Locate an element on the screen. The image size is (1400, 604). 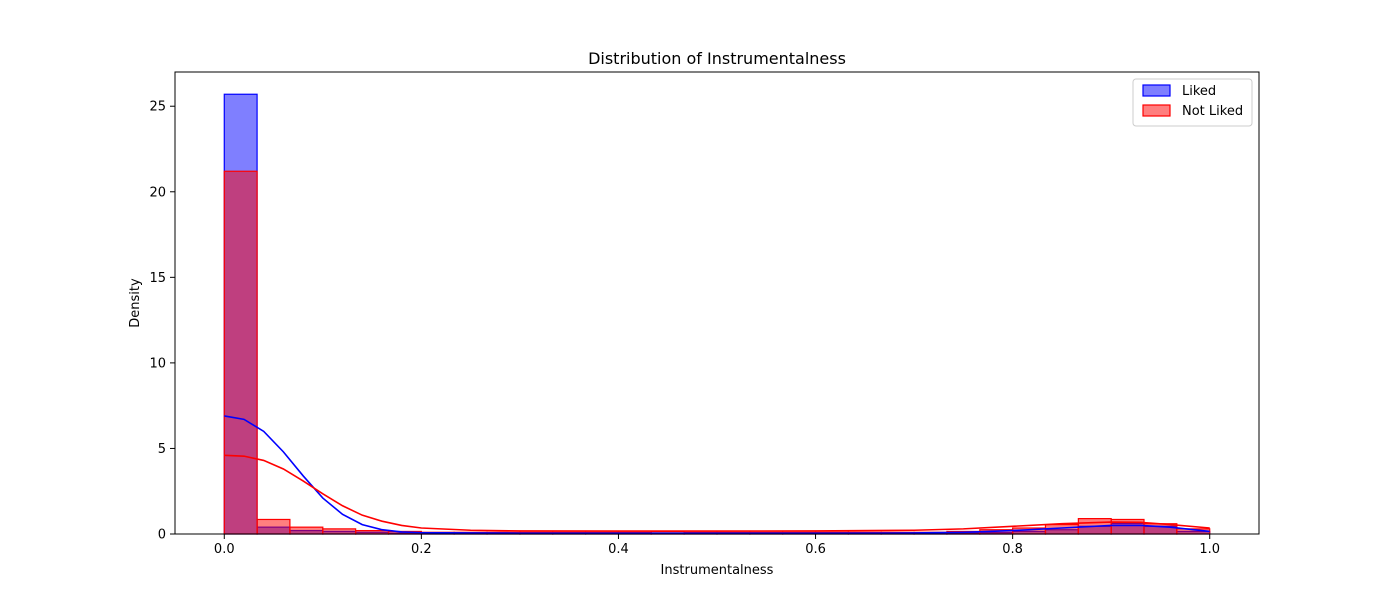
x-axis-label: Instrumentalness is located at coordinates (717, 570).